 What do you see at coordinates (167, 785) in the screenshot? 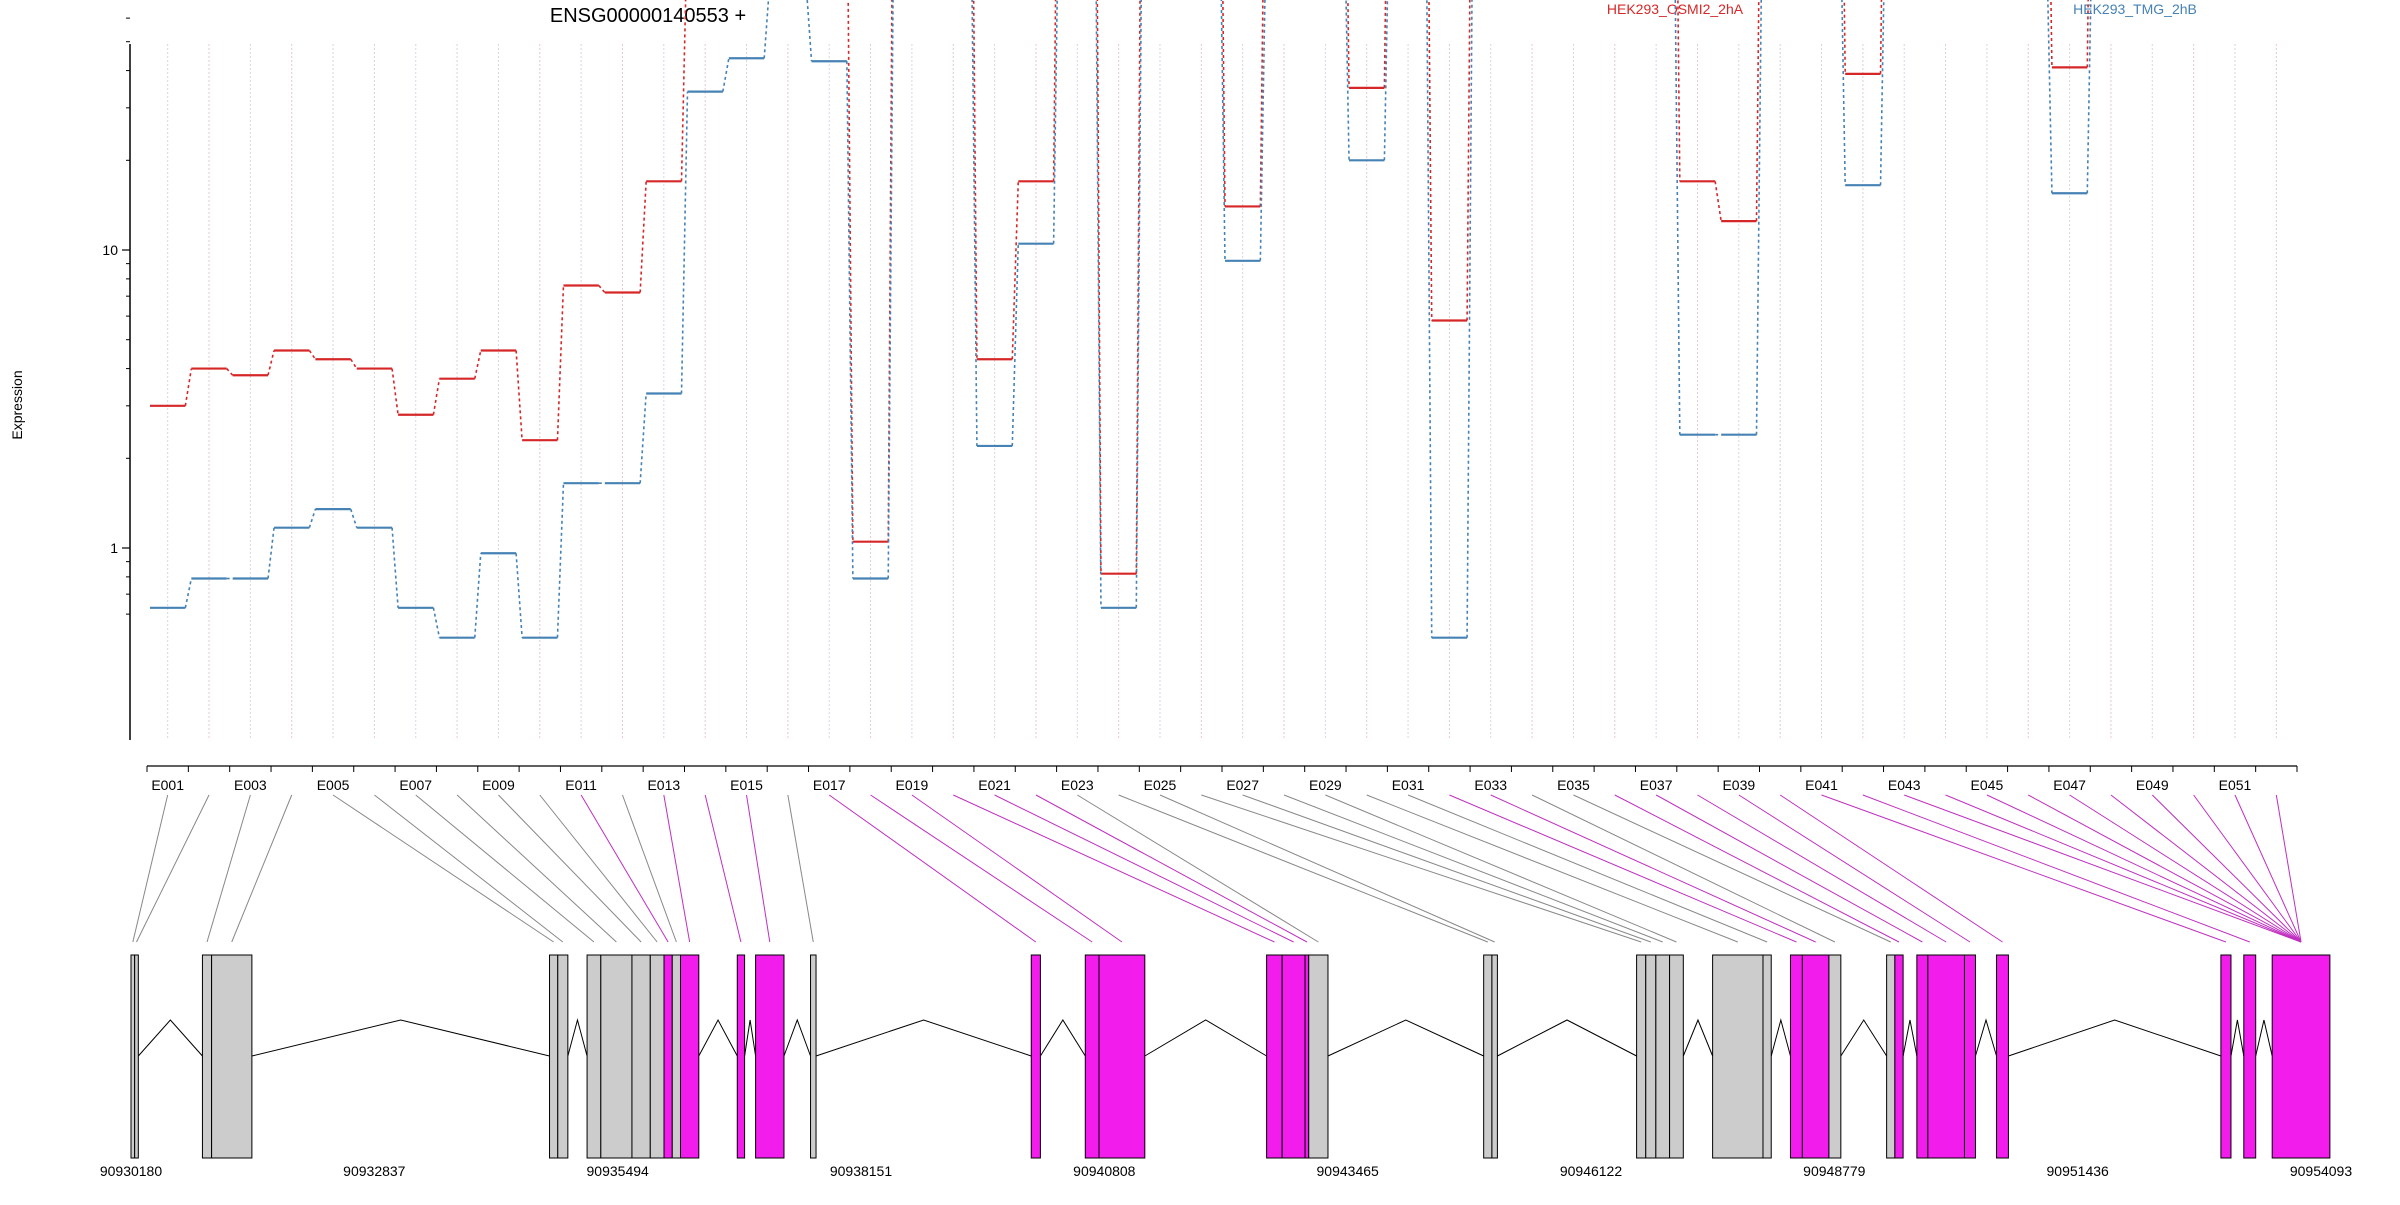
I see `exon-label: E001` at bounding box center [167, 785].